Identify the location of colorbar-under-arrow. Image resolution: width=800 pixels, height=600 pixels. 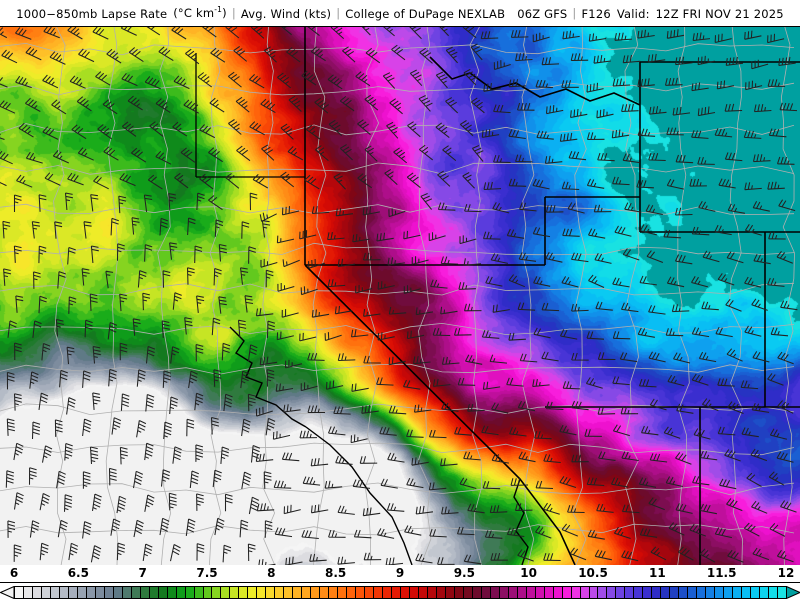
(7, 592).